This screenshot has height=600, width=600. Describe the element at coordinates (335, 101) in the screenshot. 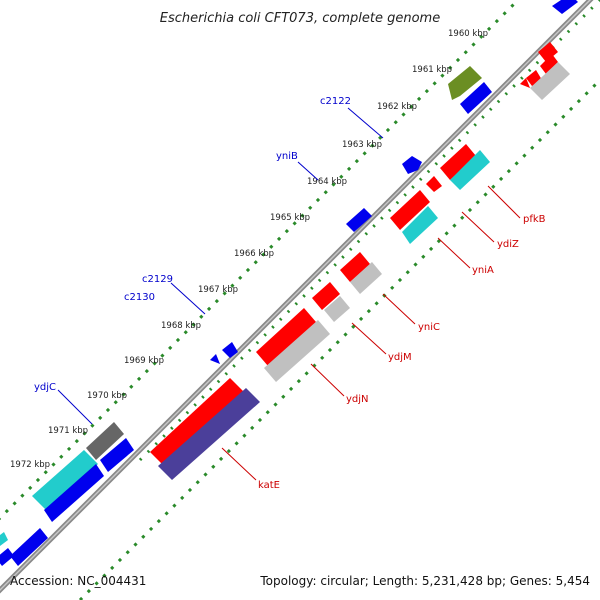

I see `gene-label-c2122: c2122` at that location.